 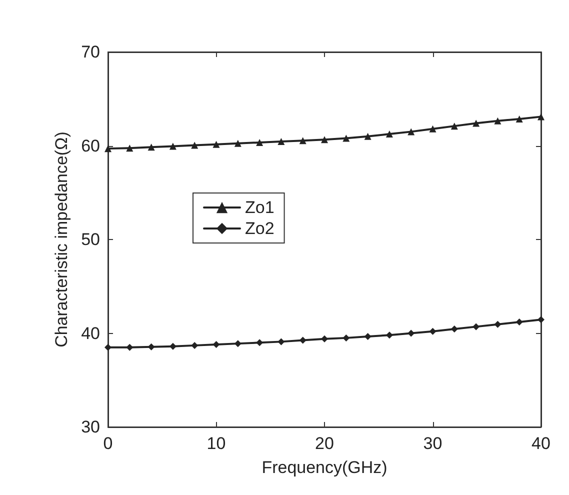 What do you see at coordinates (216, 443) in the screenshot?
I see `x-tick-label: 10` at bounding box center [216, 443].